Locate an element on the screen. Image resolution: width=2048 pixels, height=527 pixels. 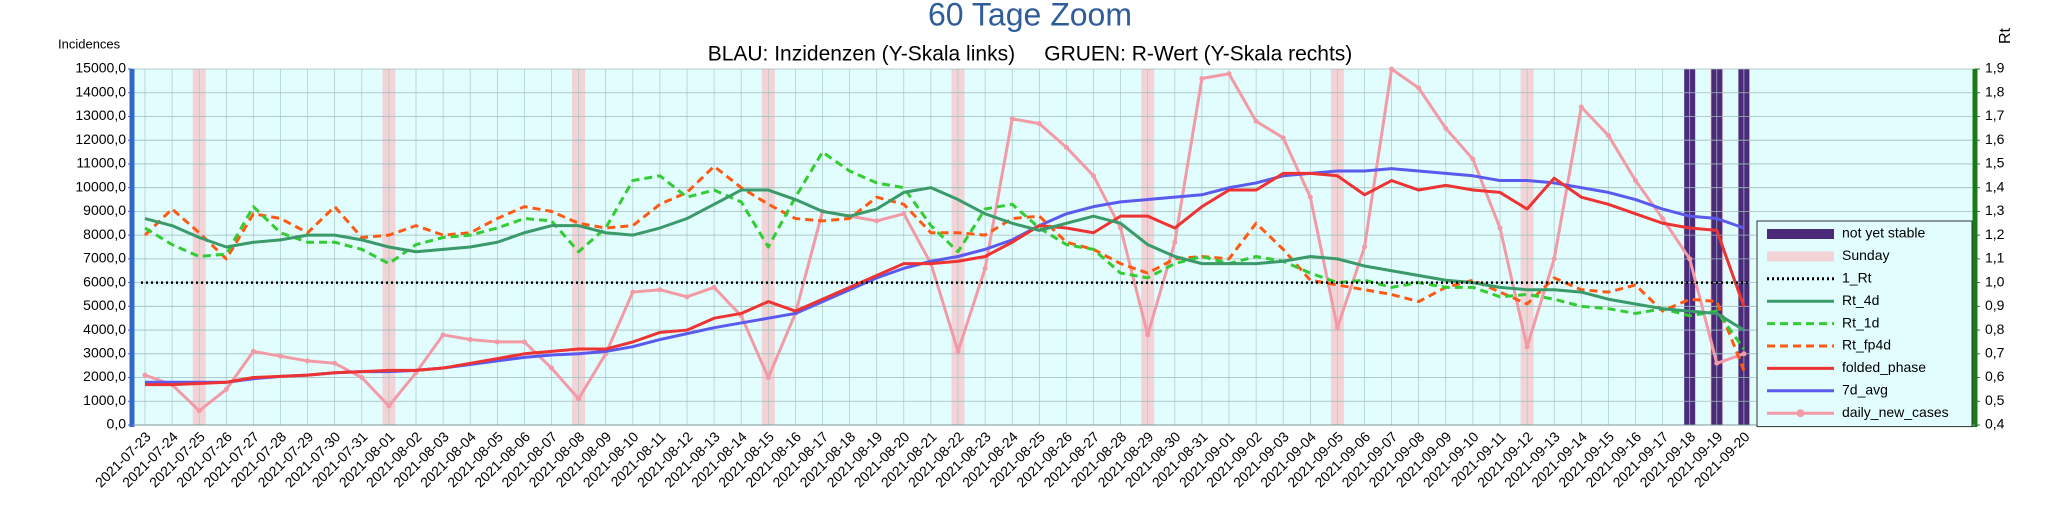
y2-tick-label: 1,4 is located at coordinates (1995, 186).